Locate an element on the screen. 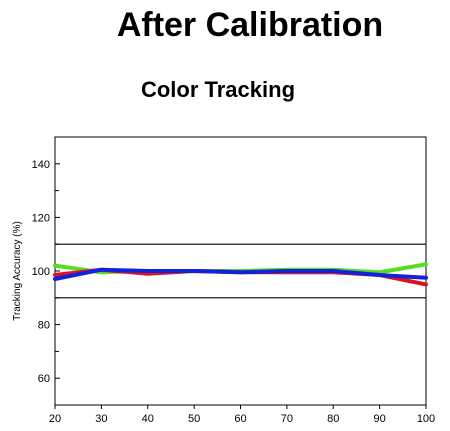 The width and height of the screenshot is (450, 431). y-tick-label: 60 is located at coordinates (44, 379).